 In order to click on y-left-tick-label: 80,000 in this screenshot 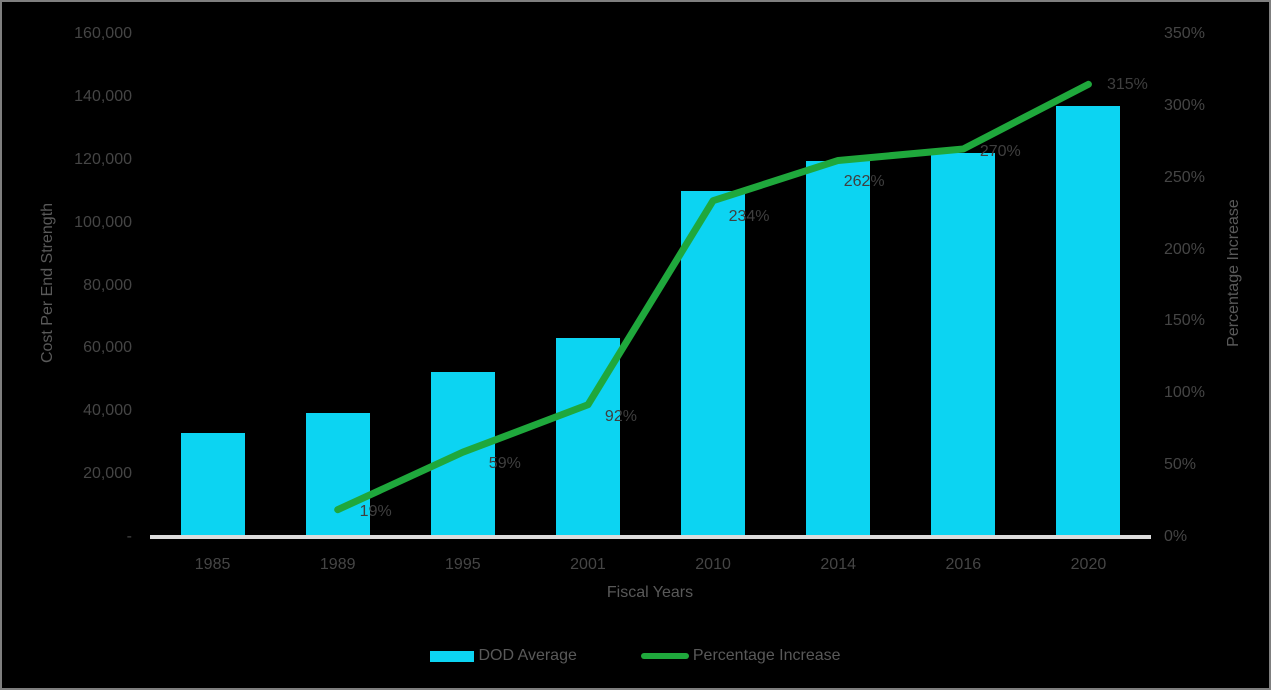, I will do `click(107, 285)`.